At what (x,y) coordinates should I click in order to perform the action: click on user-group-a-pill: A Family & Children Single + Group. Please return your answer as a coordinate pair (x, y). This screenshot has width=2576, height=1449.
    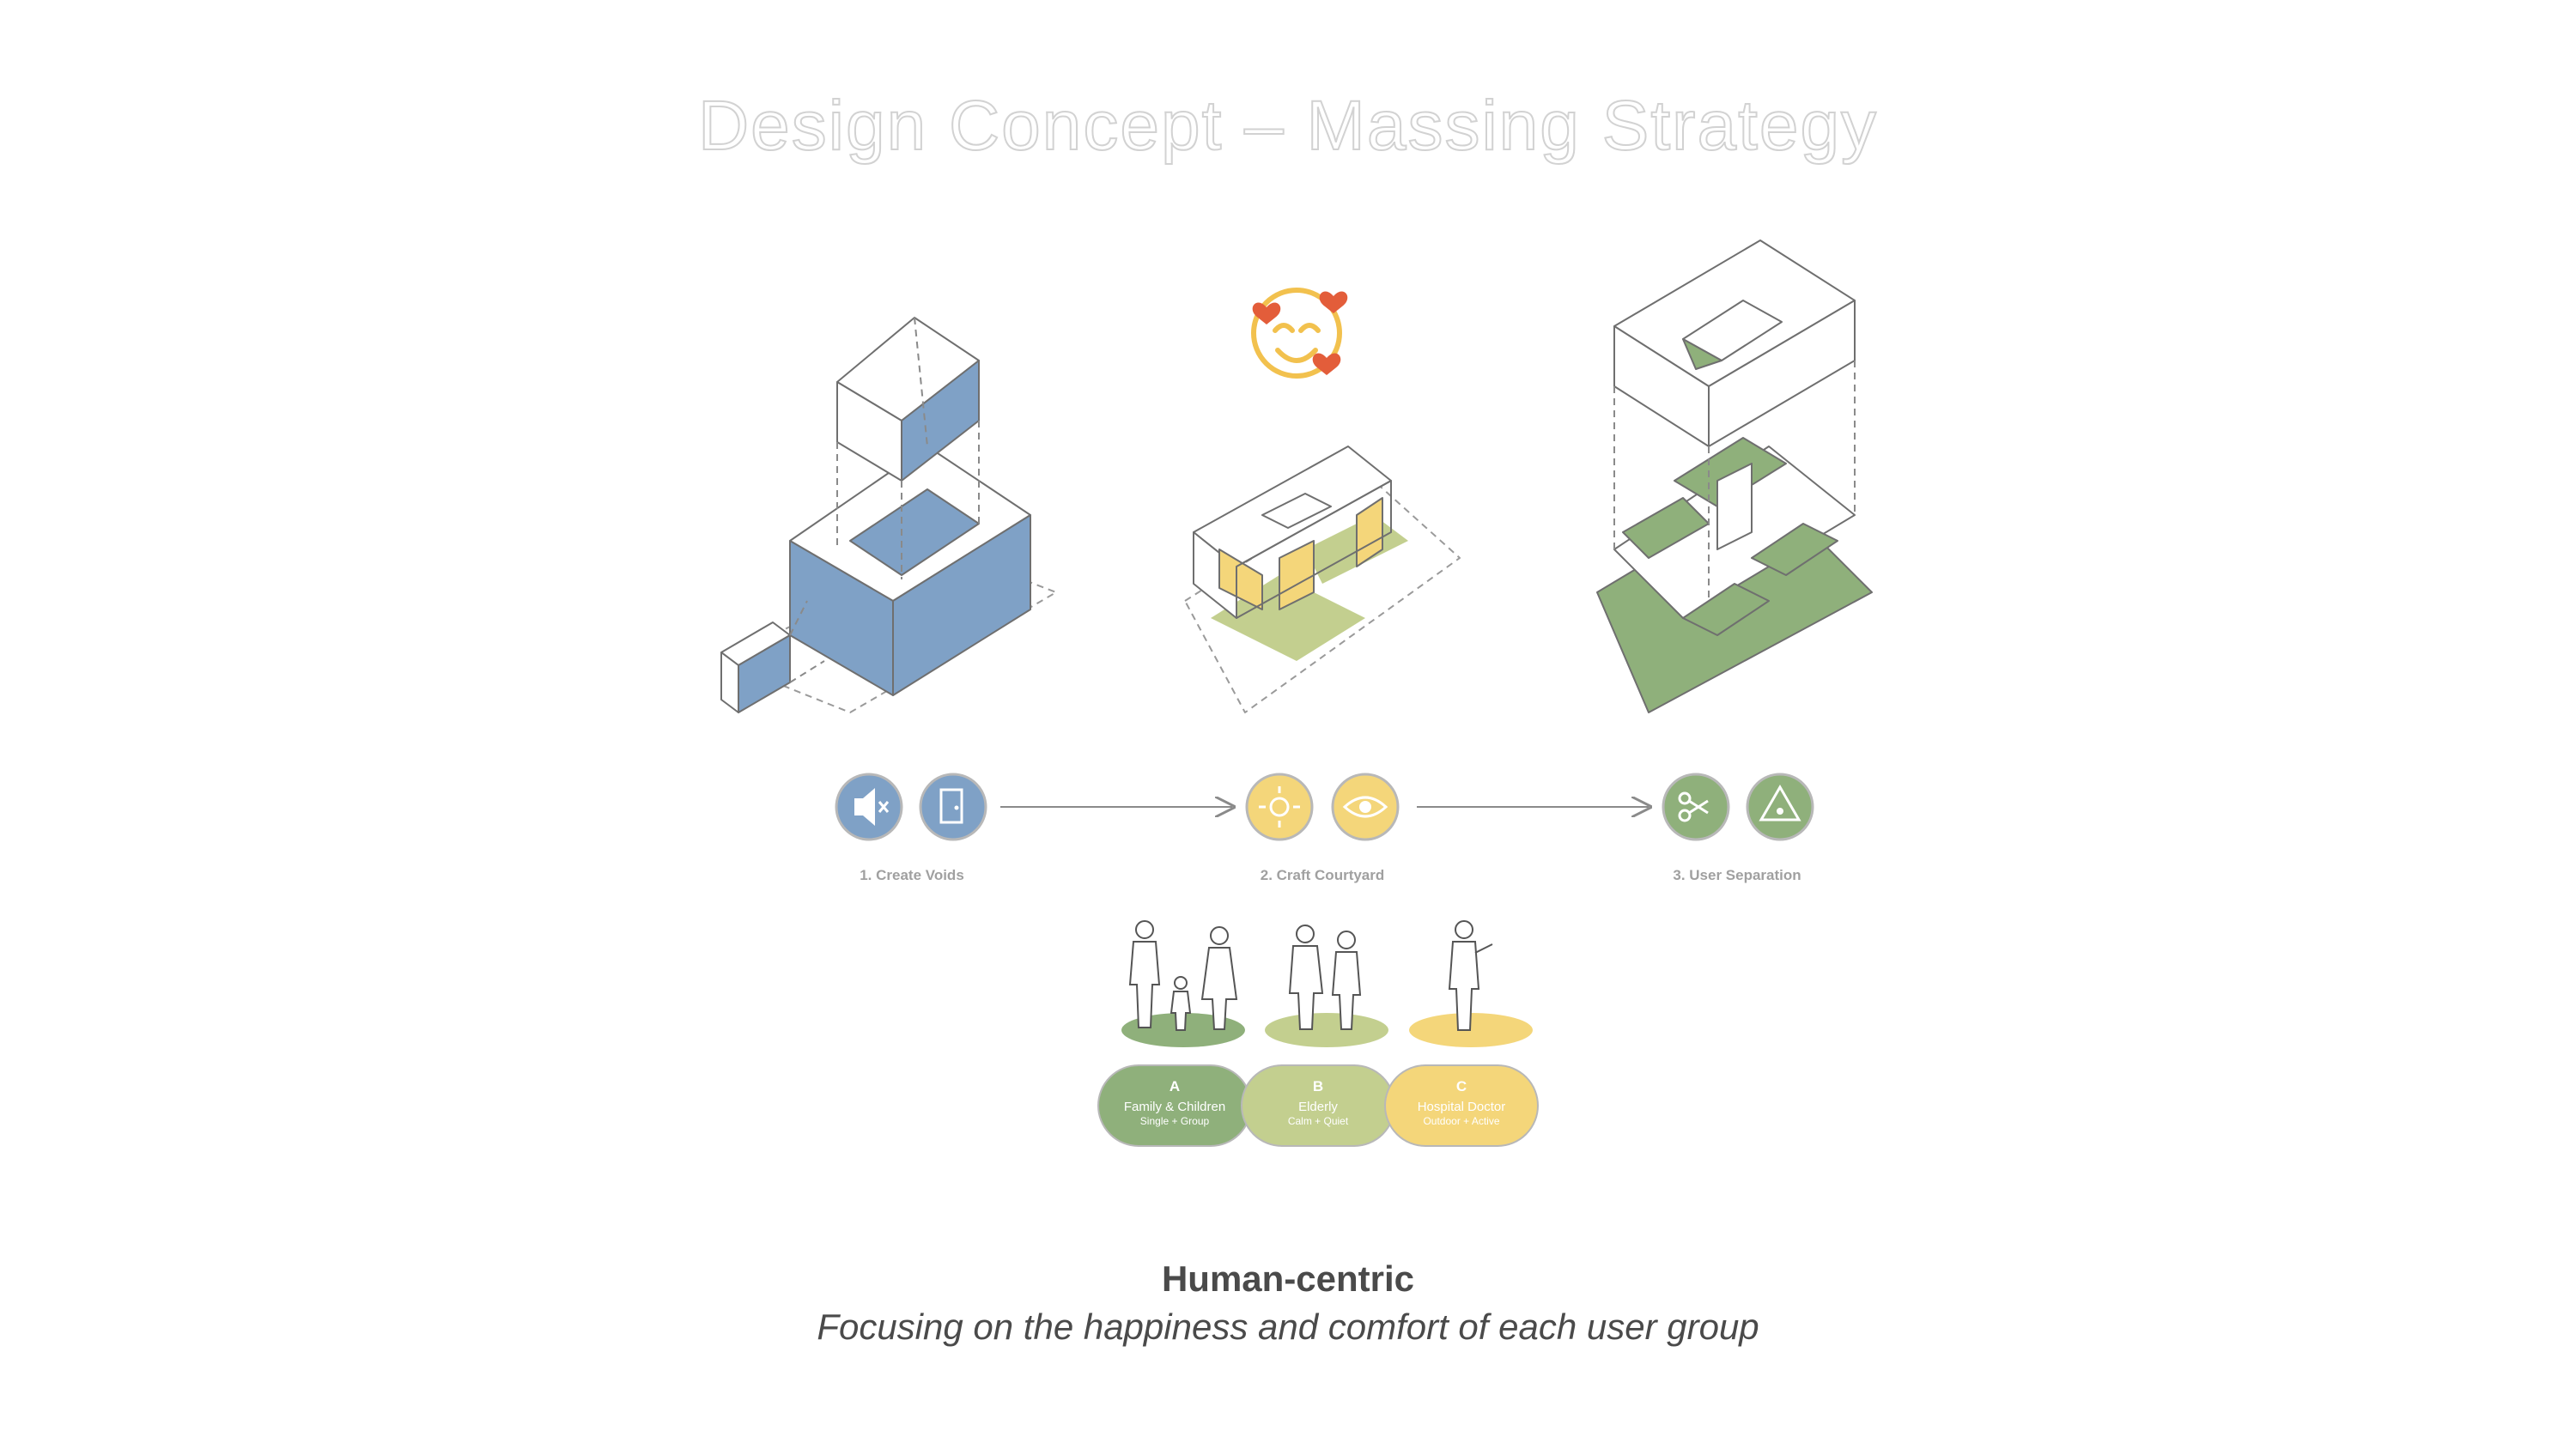
    Looking at the image, I should click on (1174, 1105).